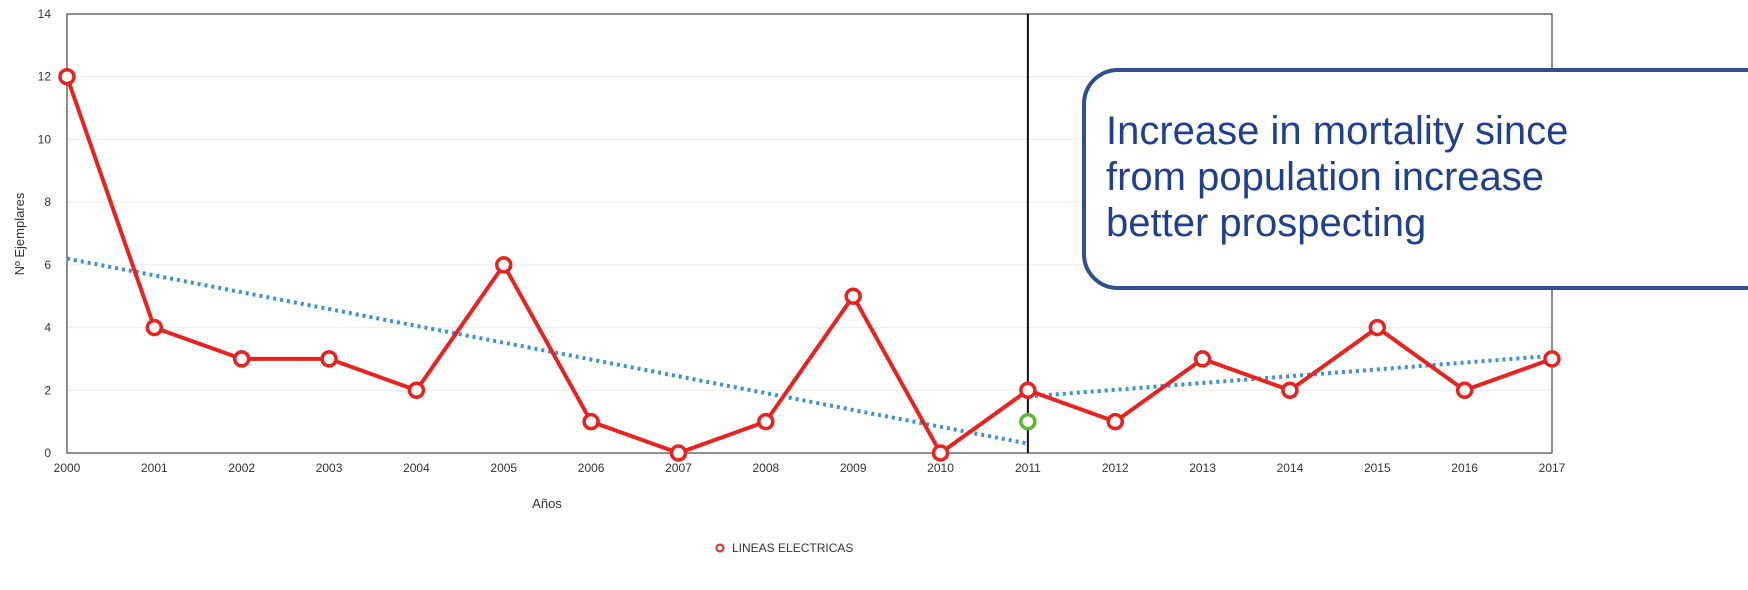 This screenshot has width=1748, height=590. I want to click on y-tick-label: 12, so click(45, 77).